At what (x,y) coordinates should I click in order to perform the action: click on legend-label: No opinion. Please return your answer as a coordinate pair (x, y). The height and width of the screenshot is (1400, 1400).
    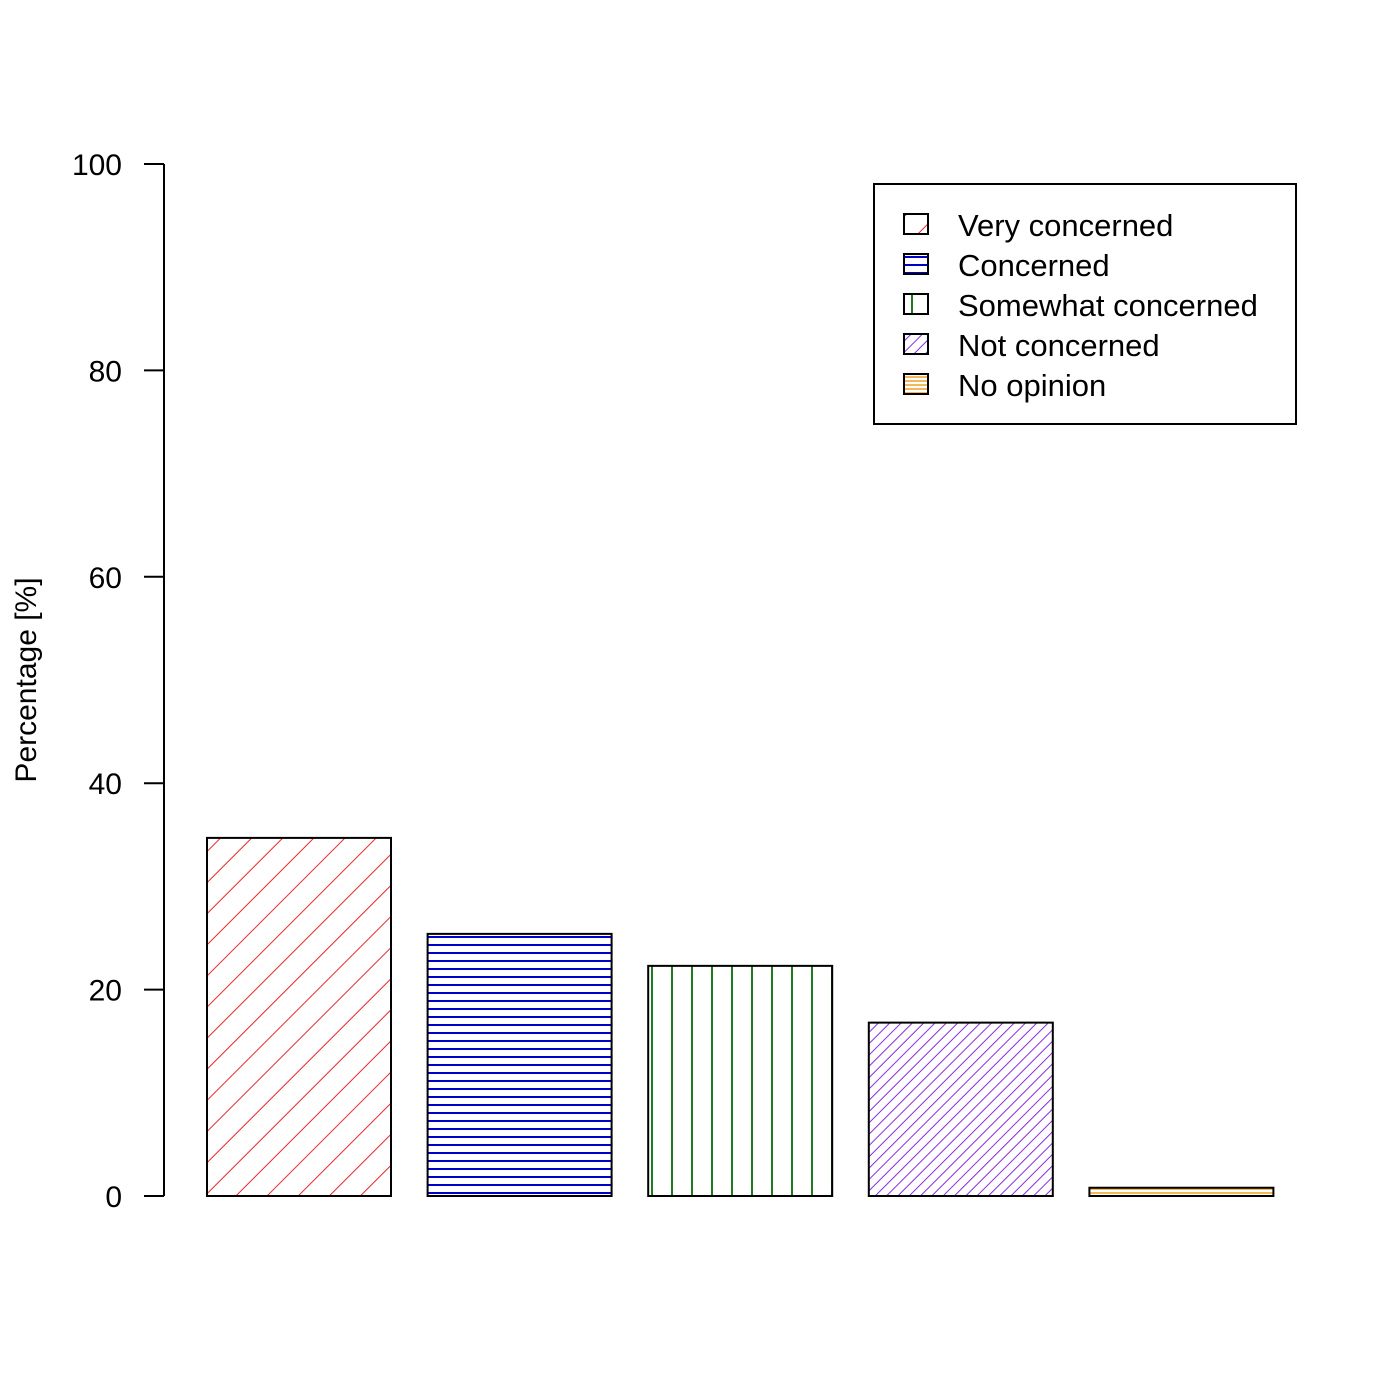
    Looking at the image, I should click on (1032, 385).